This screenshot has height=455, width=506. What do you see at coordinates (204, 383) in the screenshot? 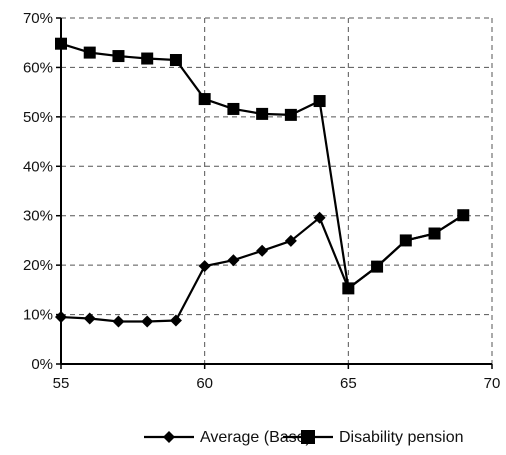
I see `x-tick-label: 60` at bounding box center [204, 383].